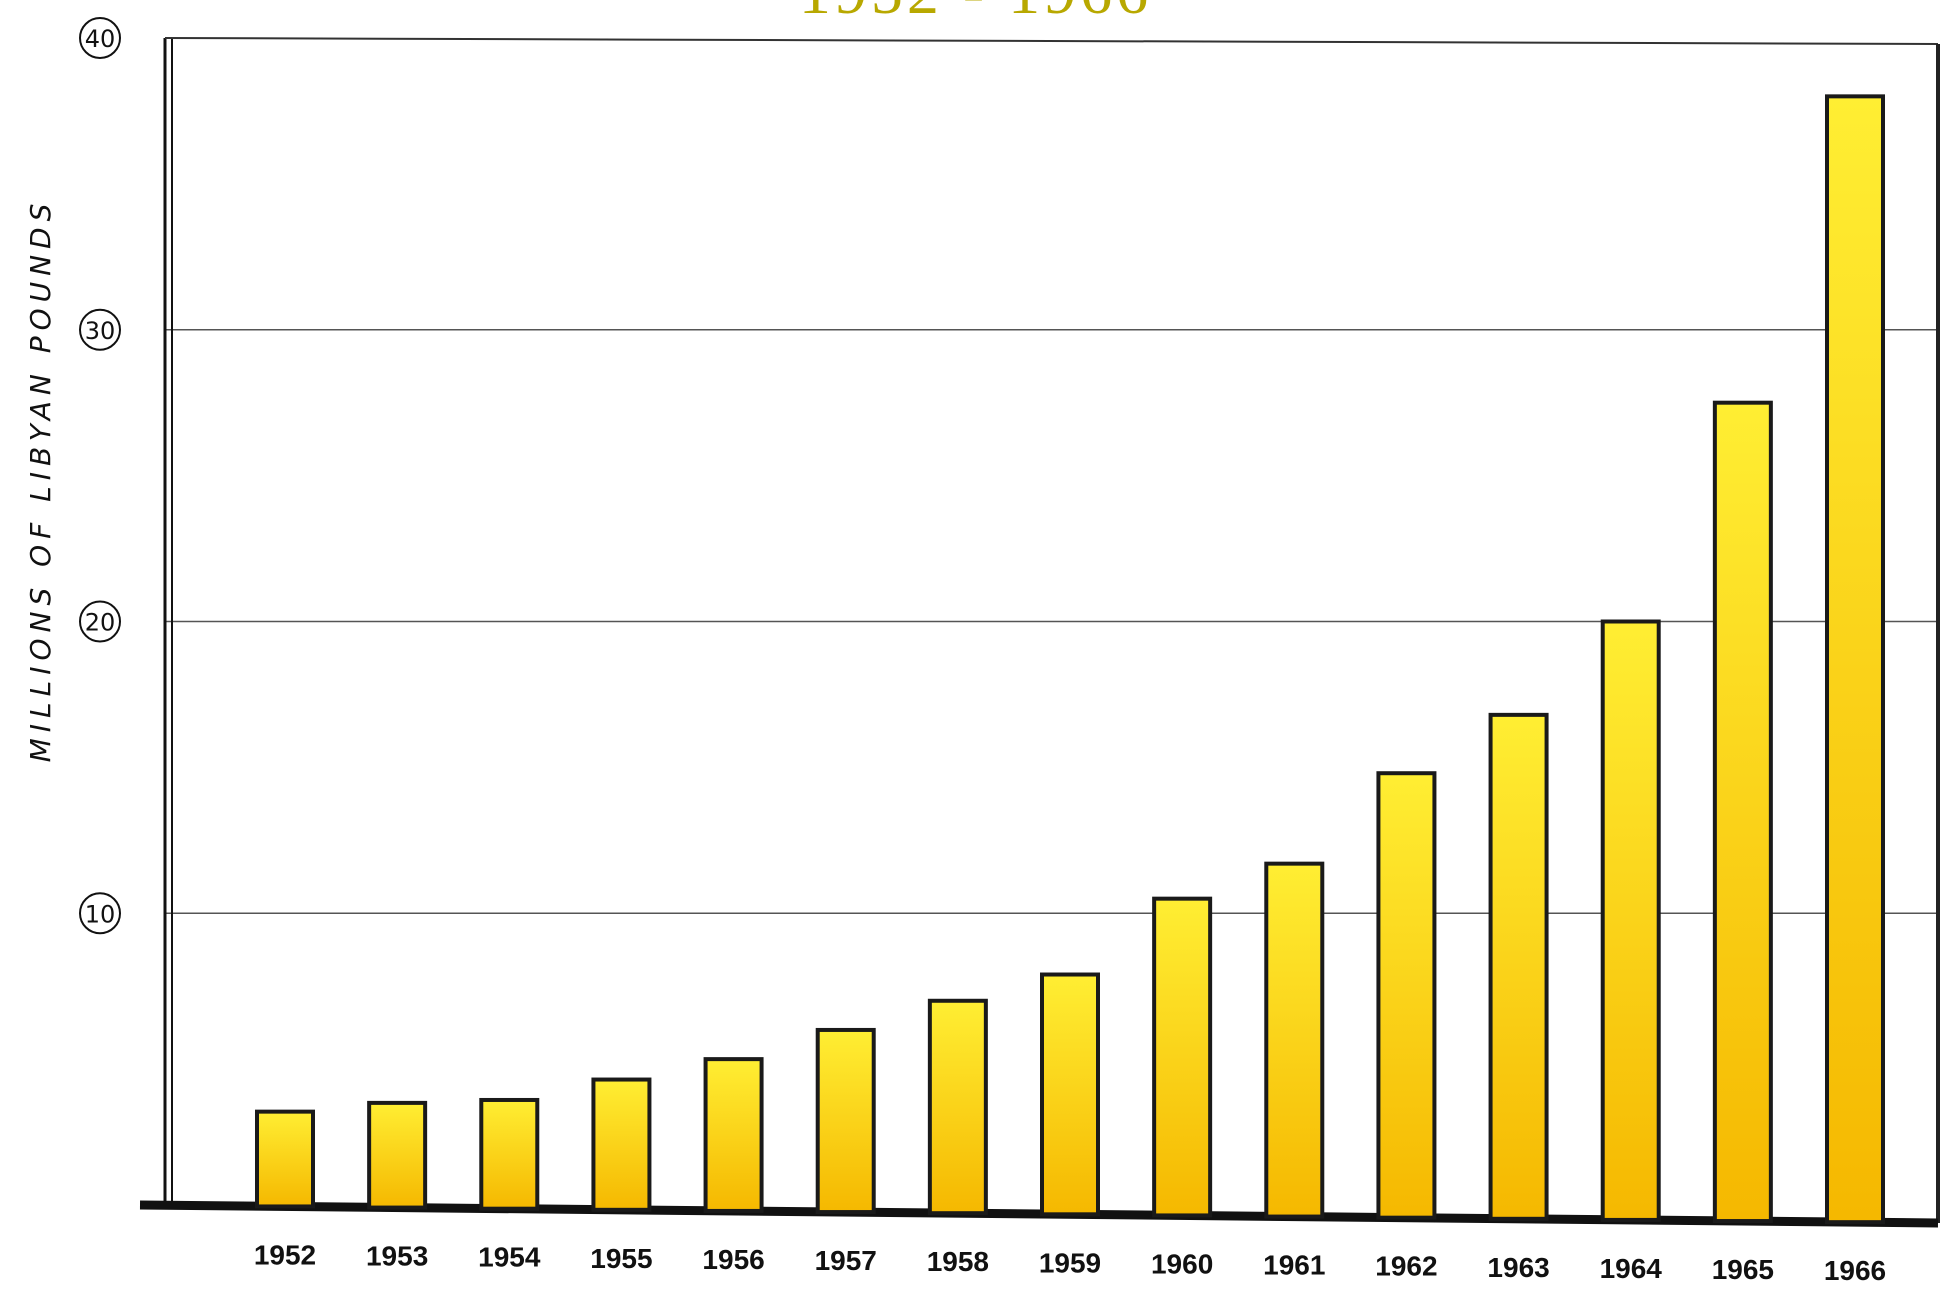  I want to click on x-tick-label: 1955, so click(621, 1258).